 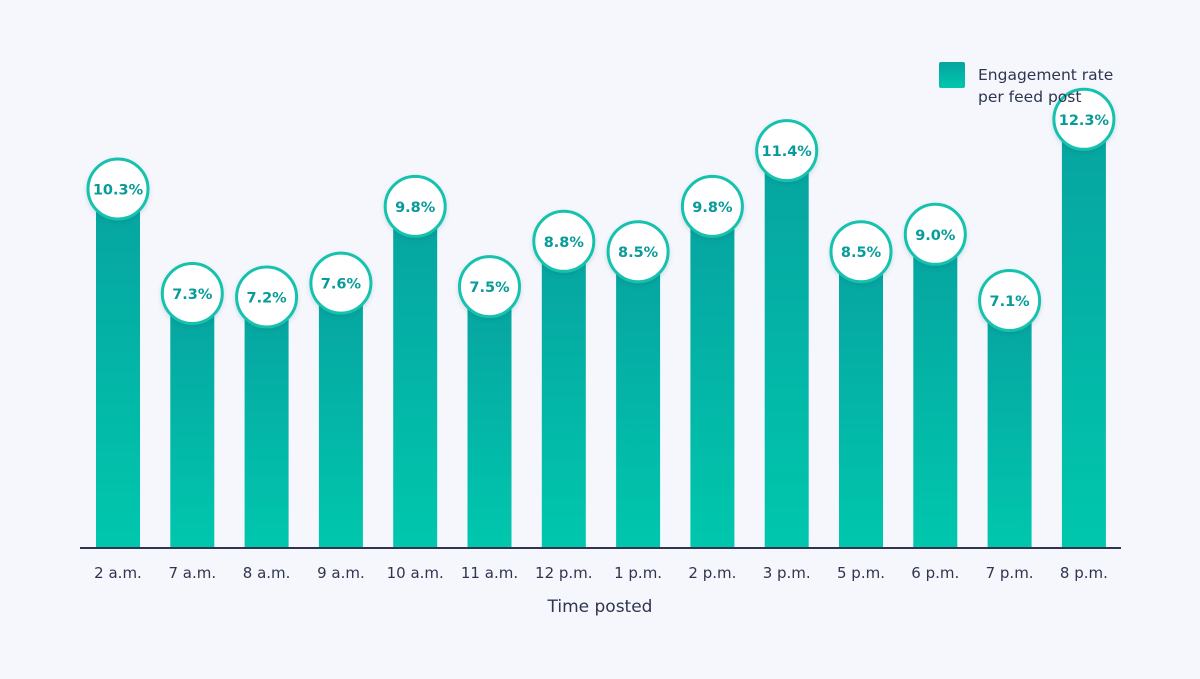 I want to click on data-label: 11.4%, so click(x=787, y=152).